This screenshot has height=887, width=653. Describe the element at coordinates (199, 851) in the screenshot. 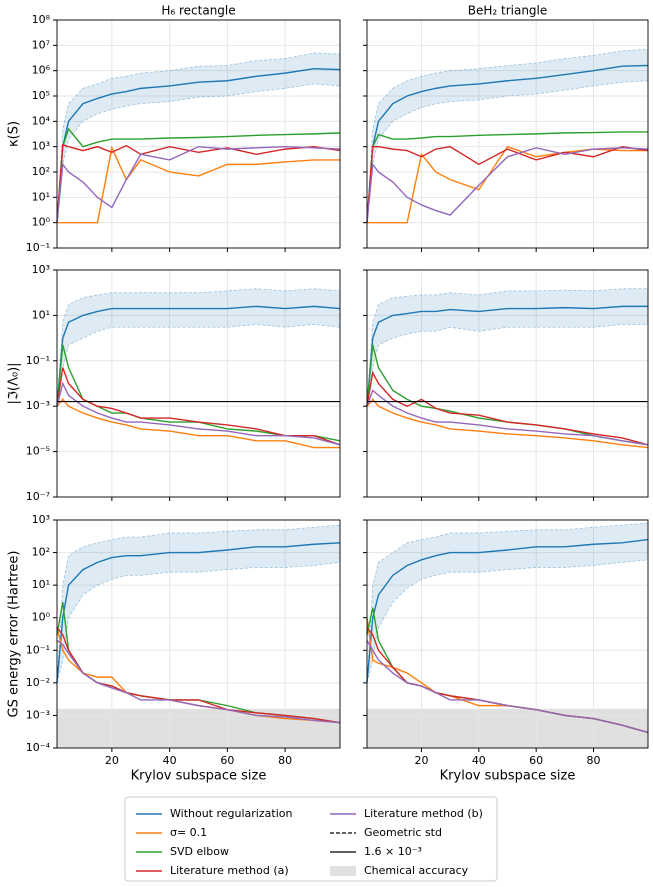

I see `legend-label: SVD elbow` at that location.